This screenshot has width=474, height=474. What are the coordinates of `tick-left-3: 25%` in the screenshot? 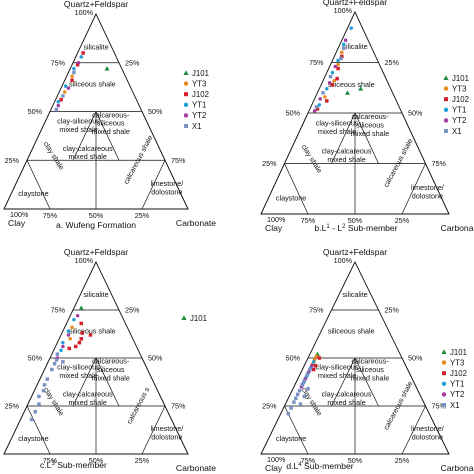 It's located at (12, 406).